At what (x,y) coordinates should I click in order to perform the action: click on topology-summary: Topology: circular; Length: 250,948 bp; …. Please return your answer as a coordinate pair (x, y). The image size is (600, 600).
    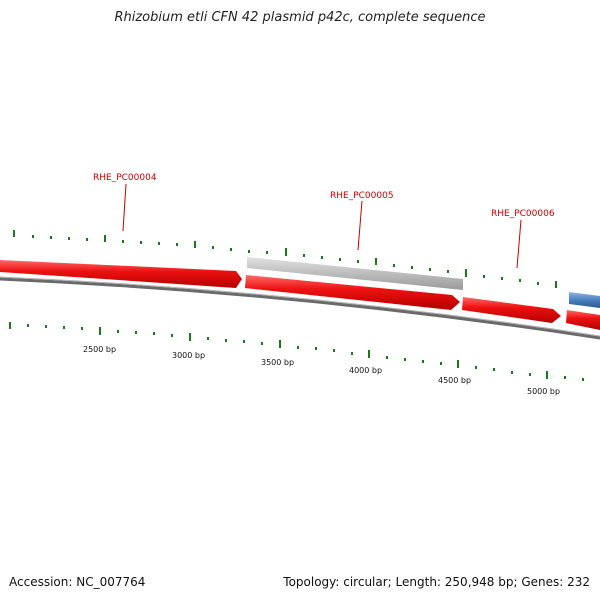
    Looking at the image, I should click on (436, 582).